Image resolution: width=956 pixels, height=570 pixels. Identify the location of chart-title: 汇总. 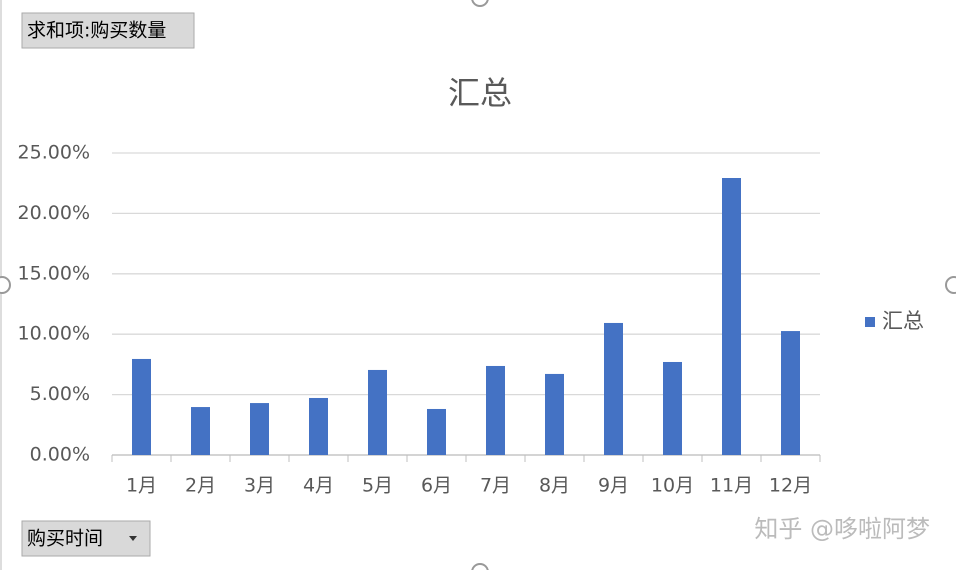
(480, 93).